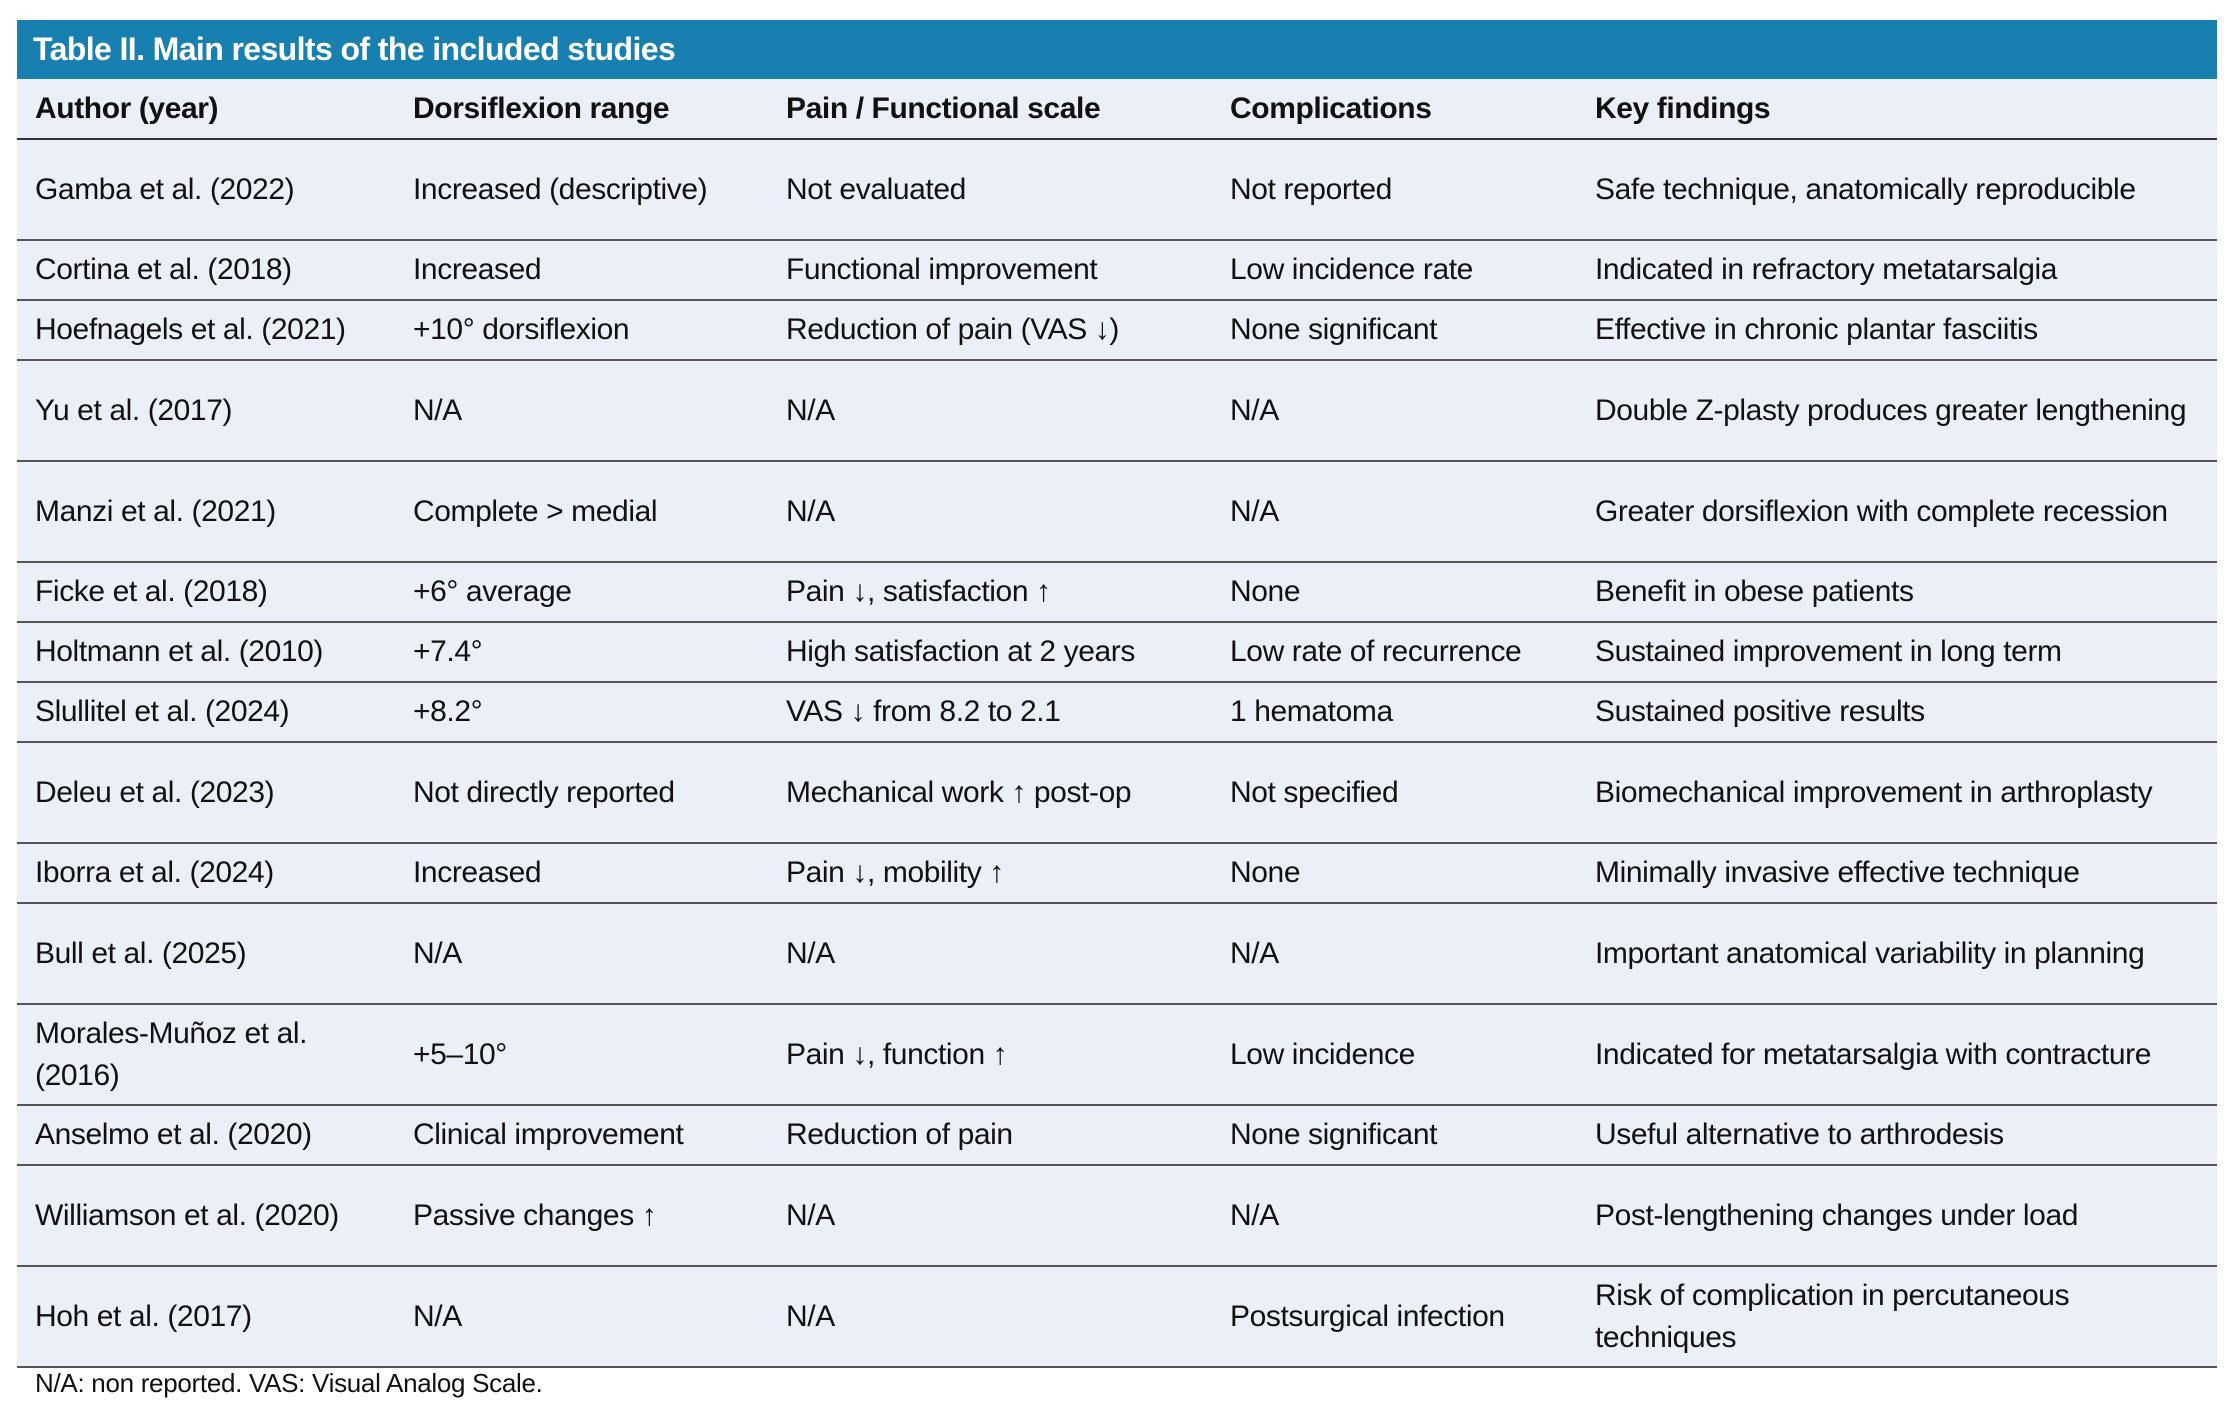 This screenshot has height=1402, width=2239. I want to click on table-cell: +6° average, so click(581, 592).